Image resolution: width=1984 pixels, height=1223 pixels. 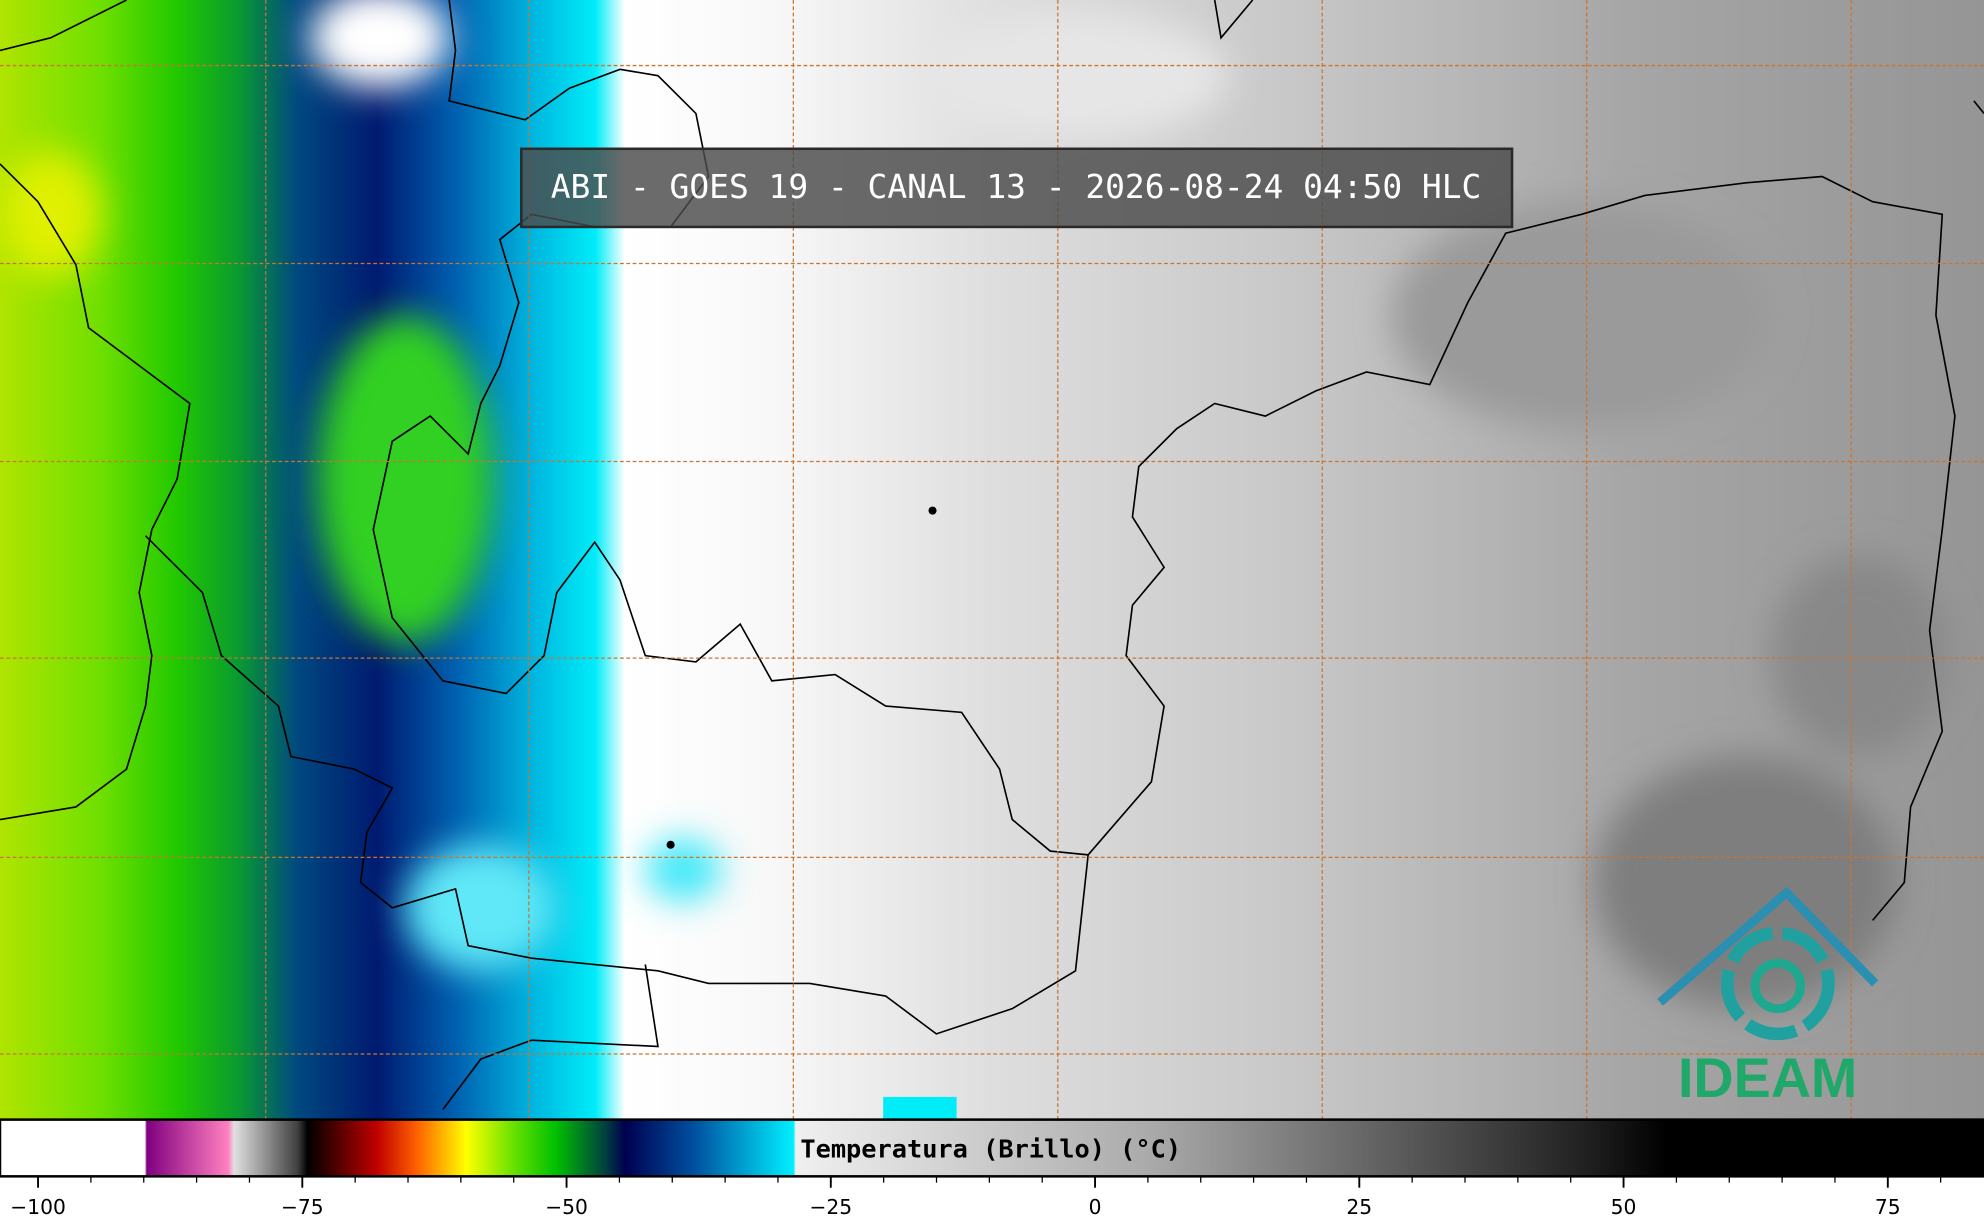 I want to click on tick-label: −25, so click(x=830, y=1207).